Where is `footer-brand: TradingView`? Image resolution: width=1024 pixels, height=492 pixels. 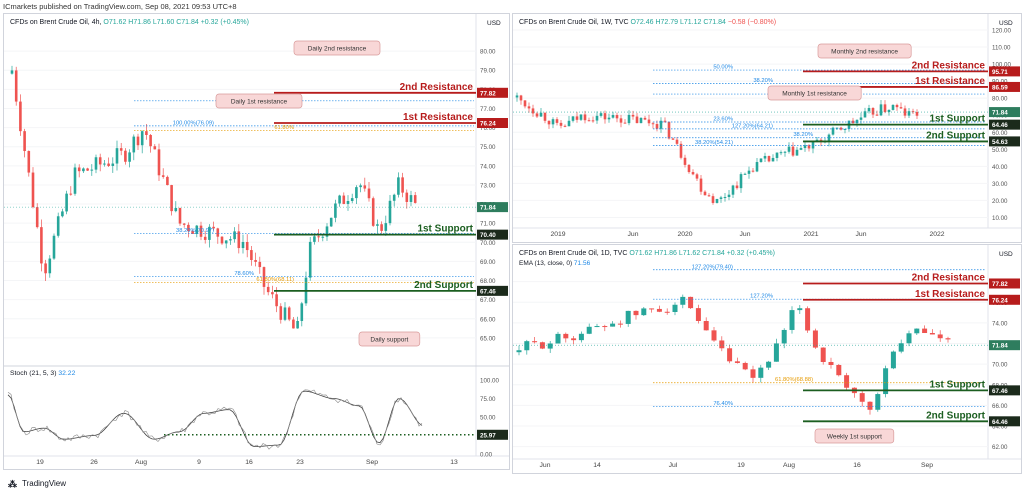
footer-brand: TradingView is located at coordinates (44, 483).